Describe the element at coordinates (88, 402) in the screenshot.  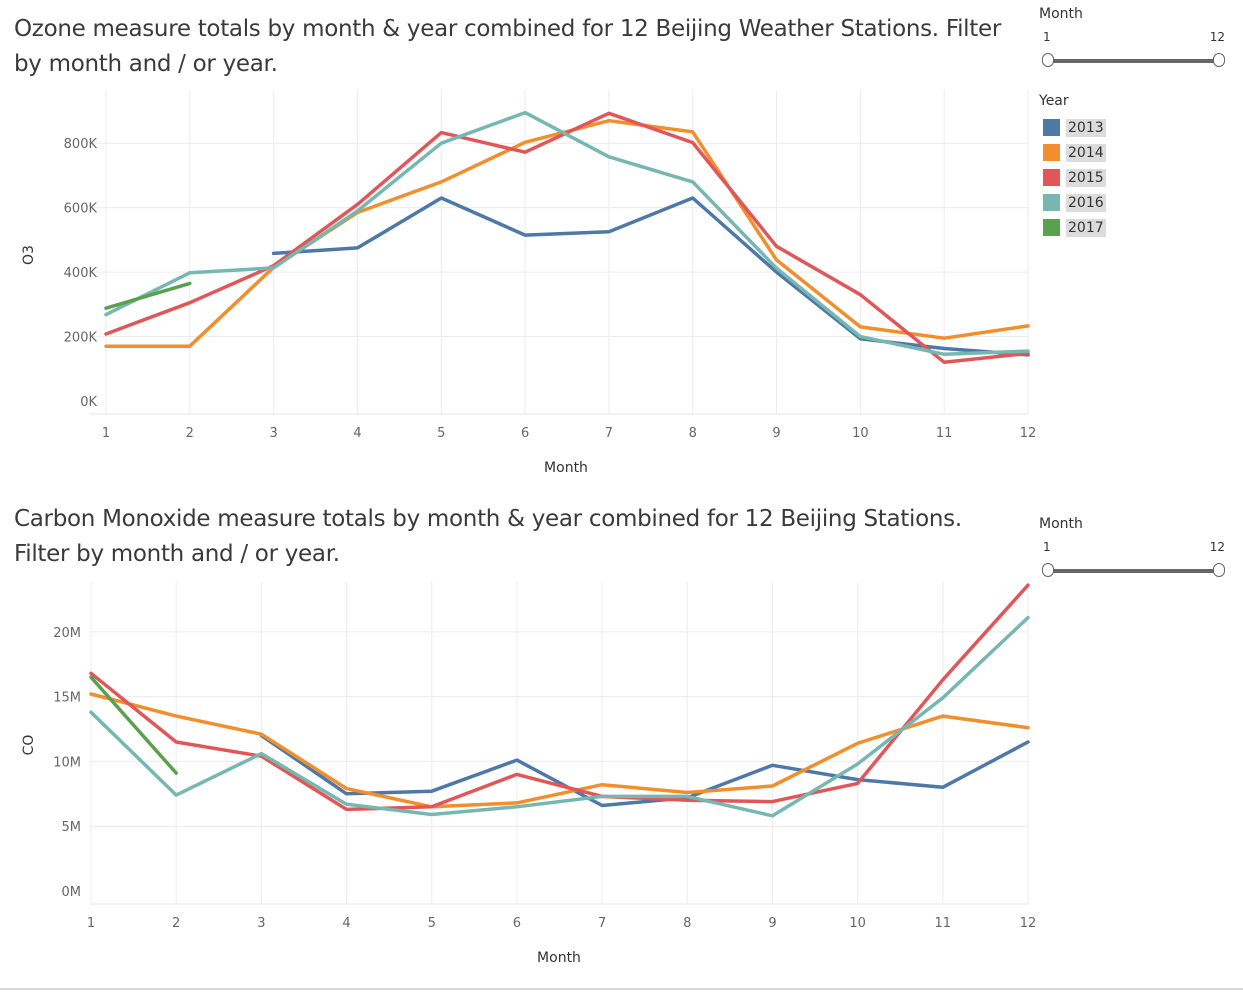
I see `y-tick-label: 0K` at that location.